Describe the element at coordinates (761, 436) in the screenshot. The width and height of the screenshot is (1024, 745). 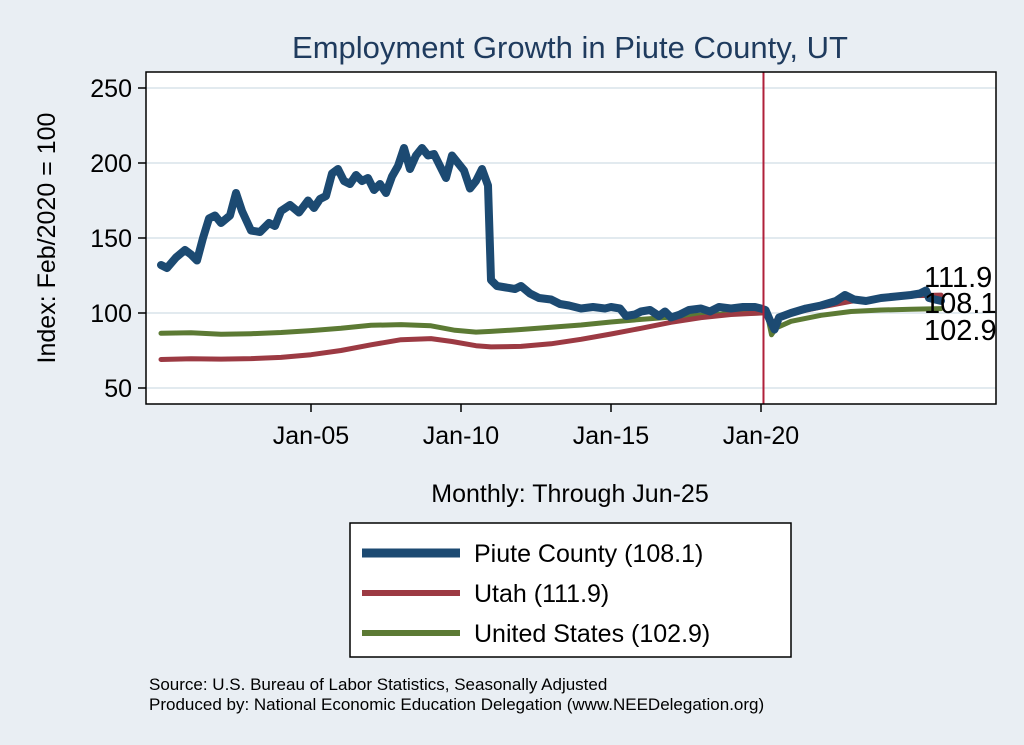
I see `x-tick-label-Jan-20: Jan-20` at that location.